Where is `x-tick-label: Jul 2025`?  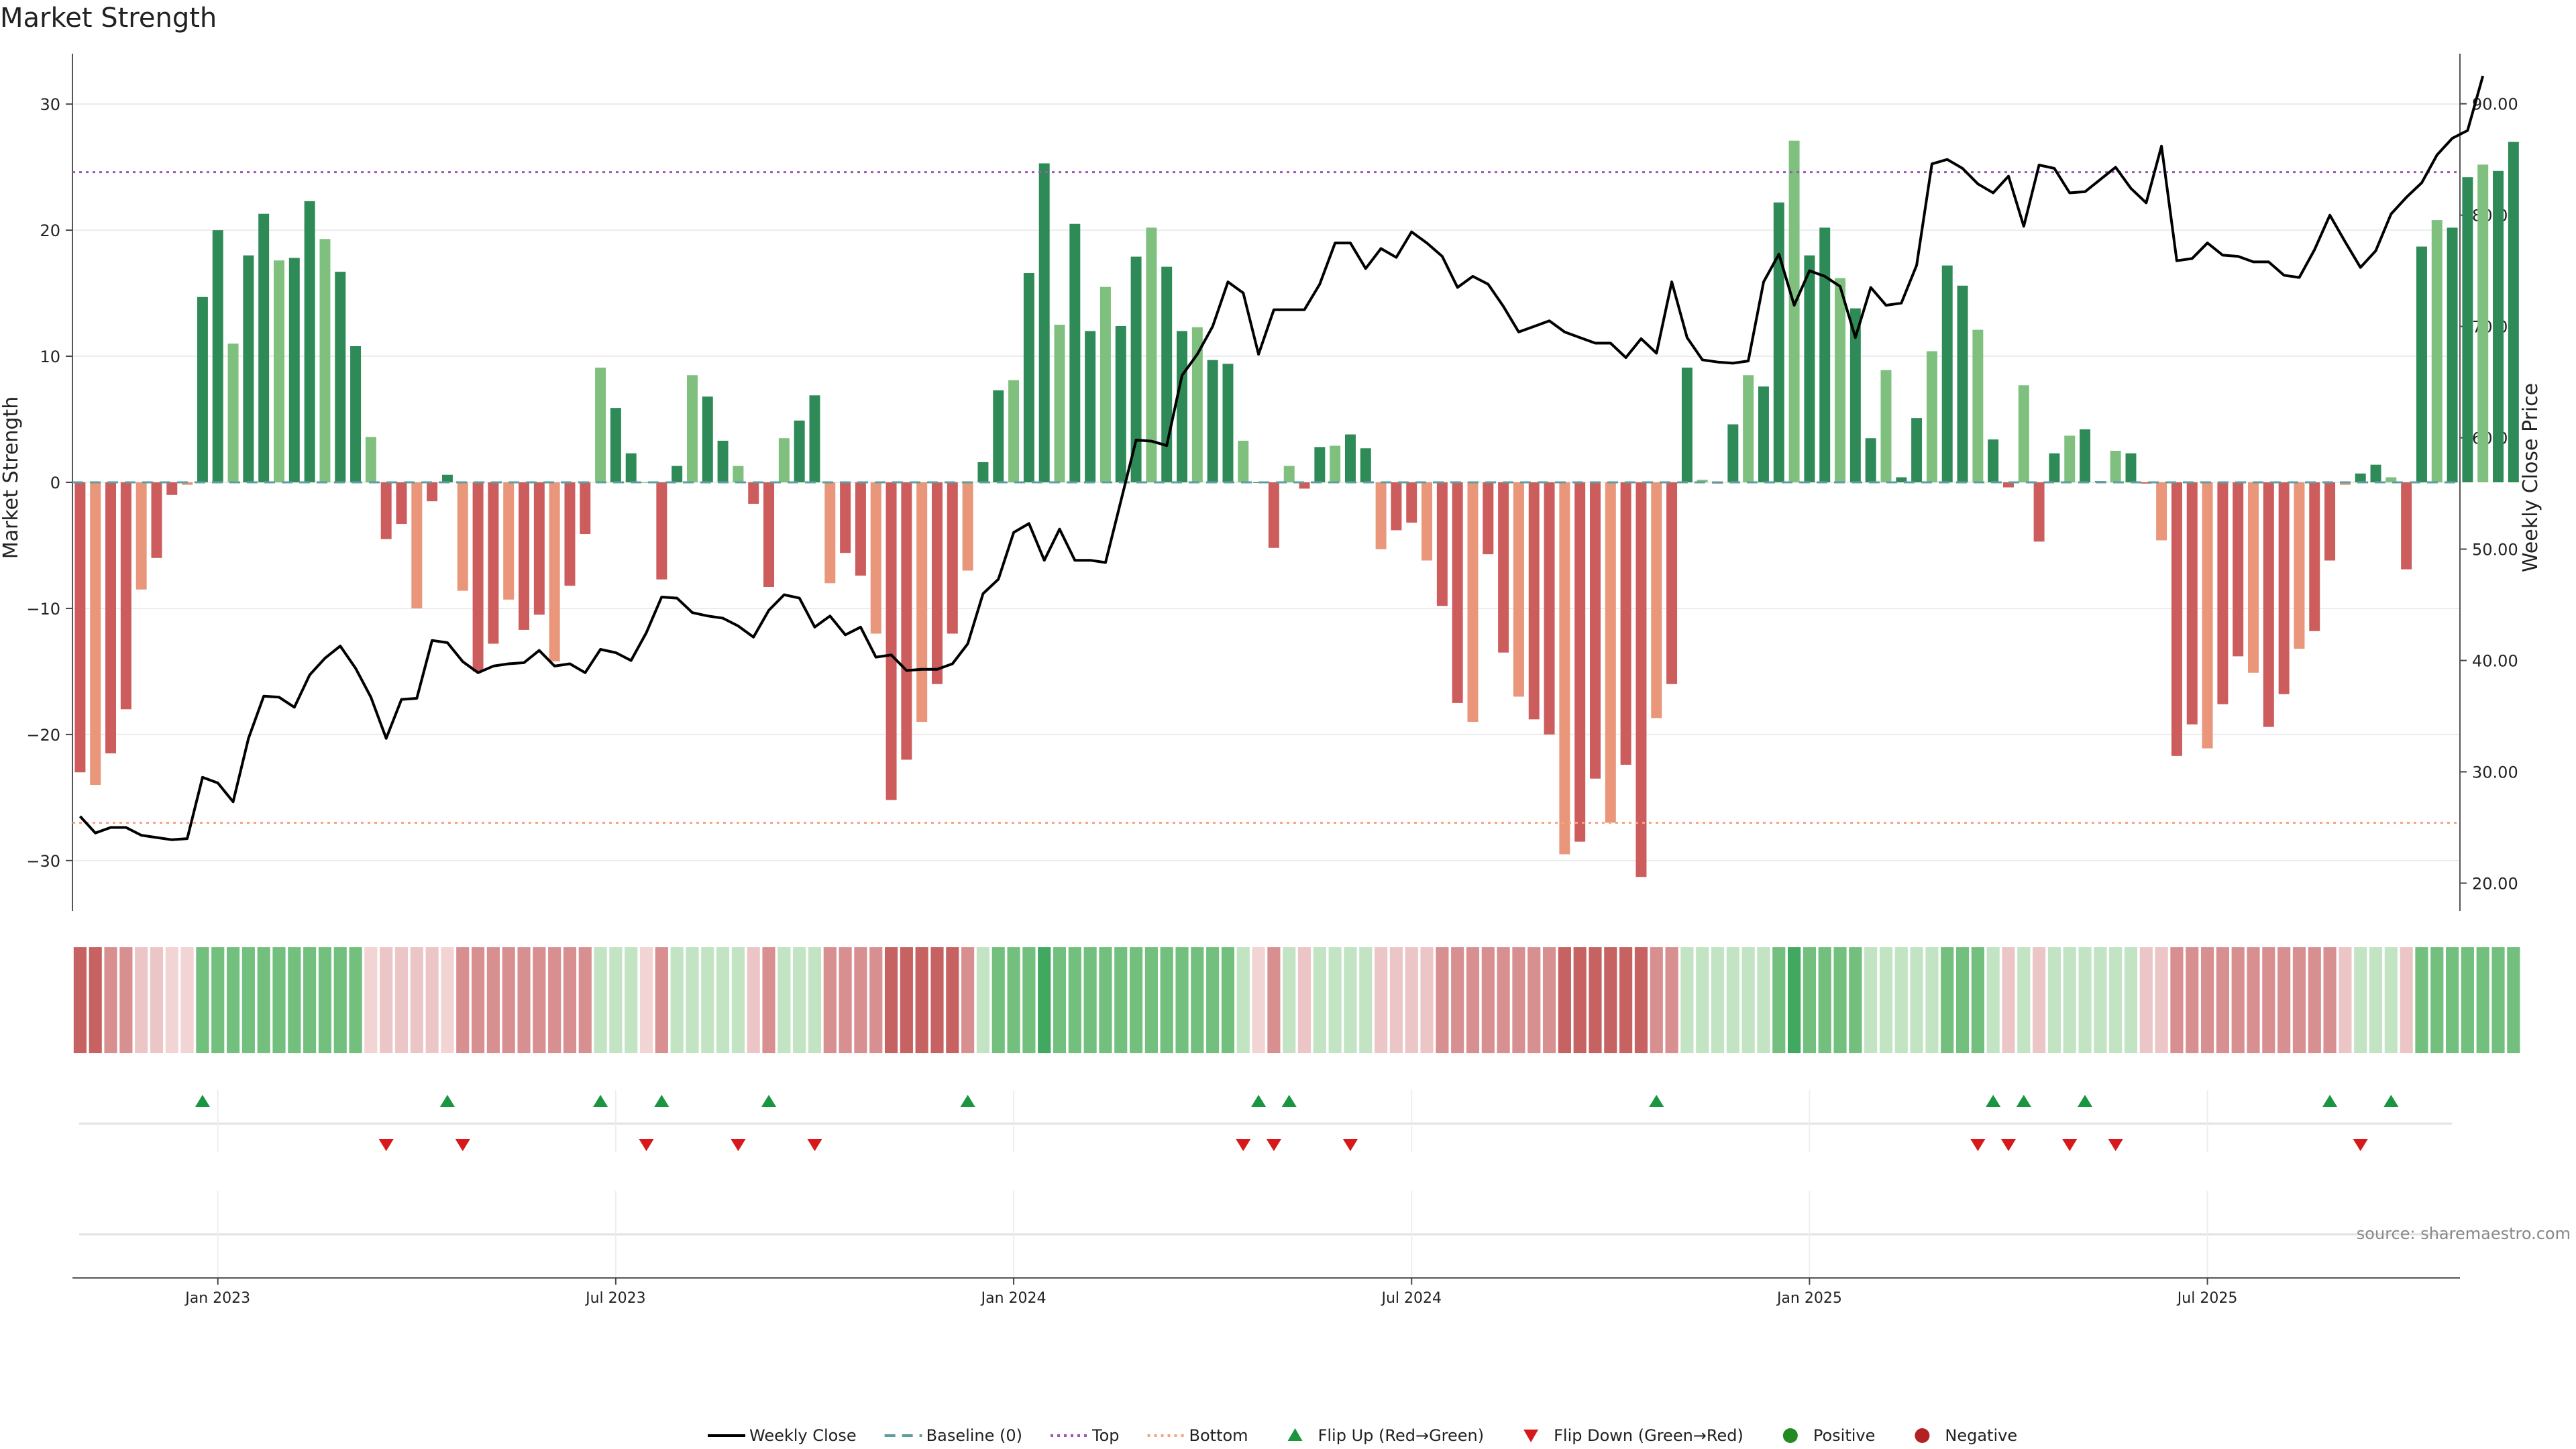
x-tick-label: Jul 2025 is located at coordinates (2207, 1298).